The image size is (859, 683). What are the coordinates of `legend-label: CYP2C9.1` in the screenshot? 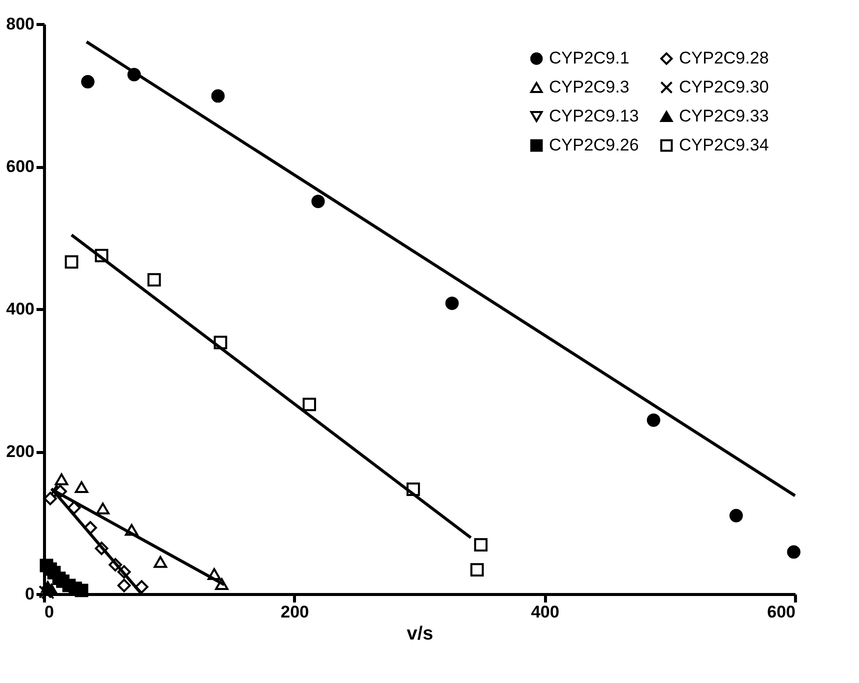 It's located at (589, 58).